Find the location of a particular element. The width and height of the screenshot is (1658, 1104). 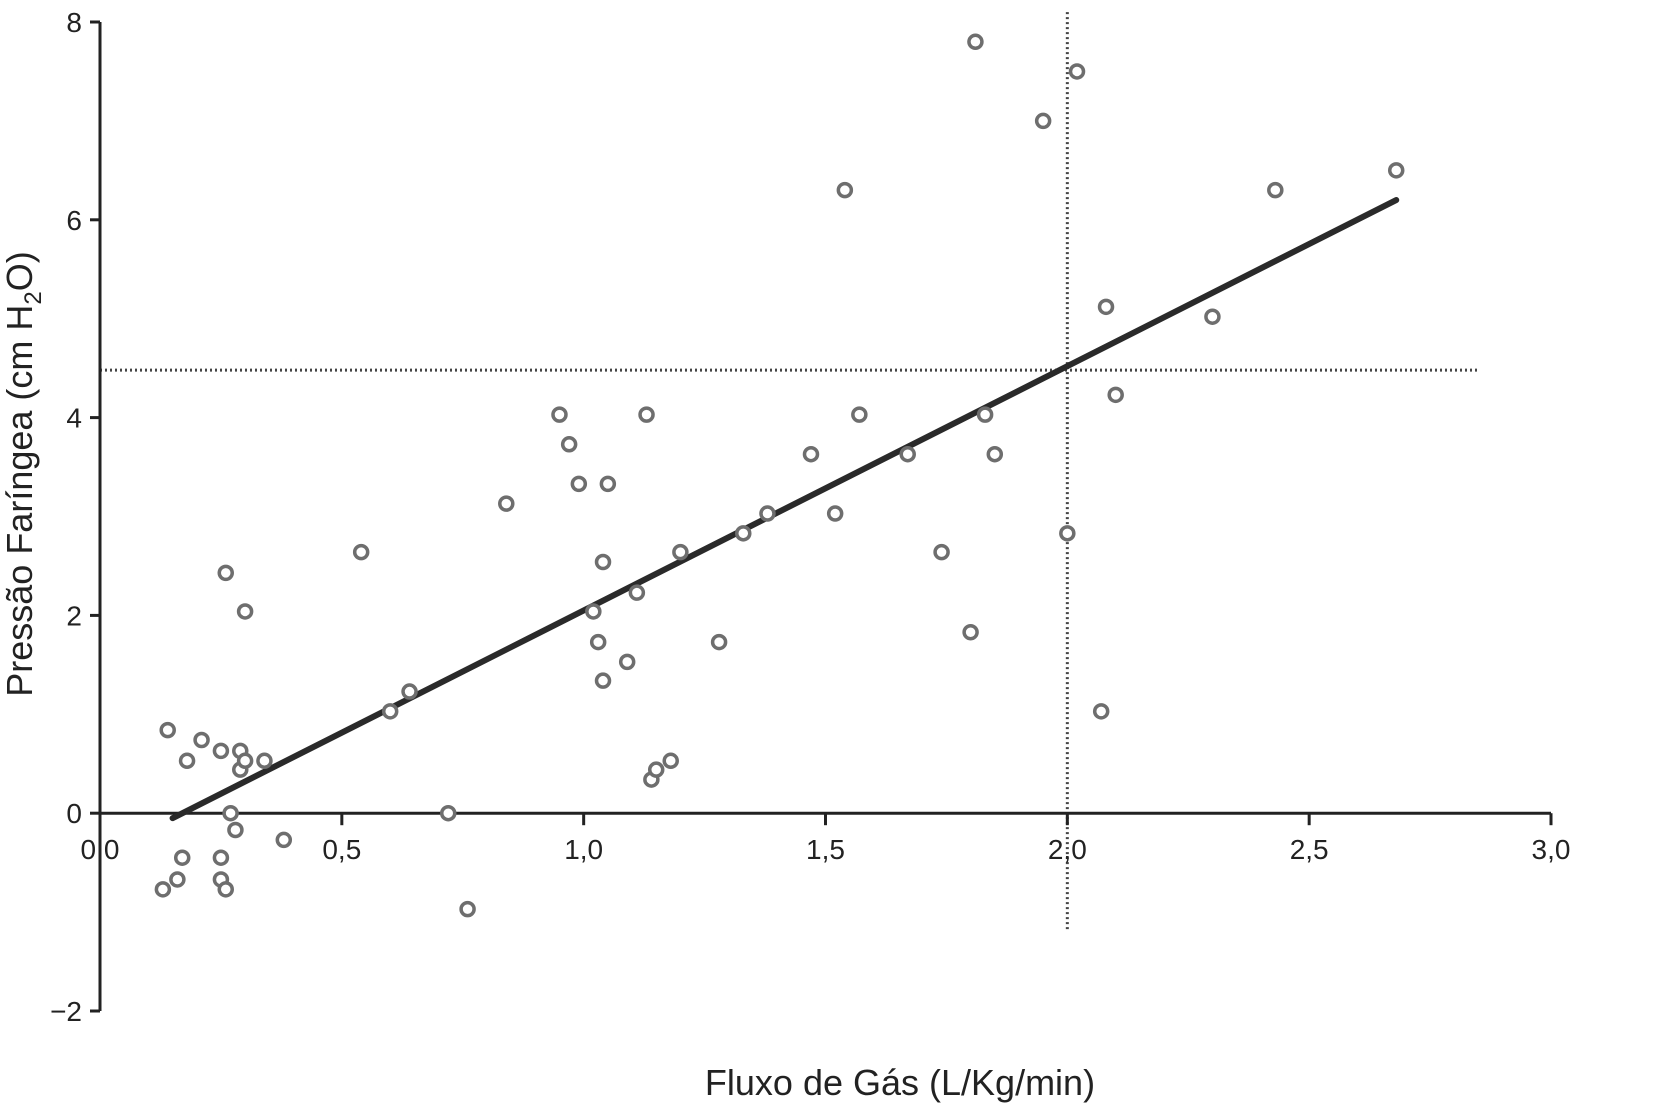

x-tick-label: 0,0 is located at coordinates (100, 849).